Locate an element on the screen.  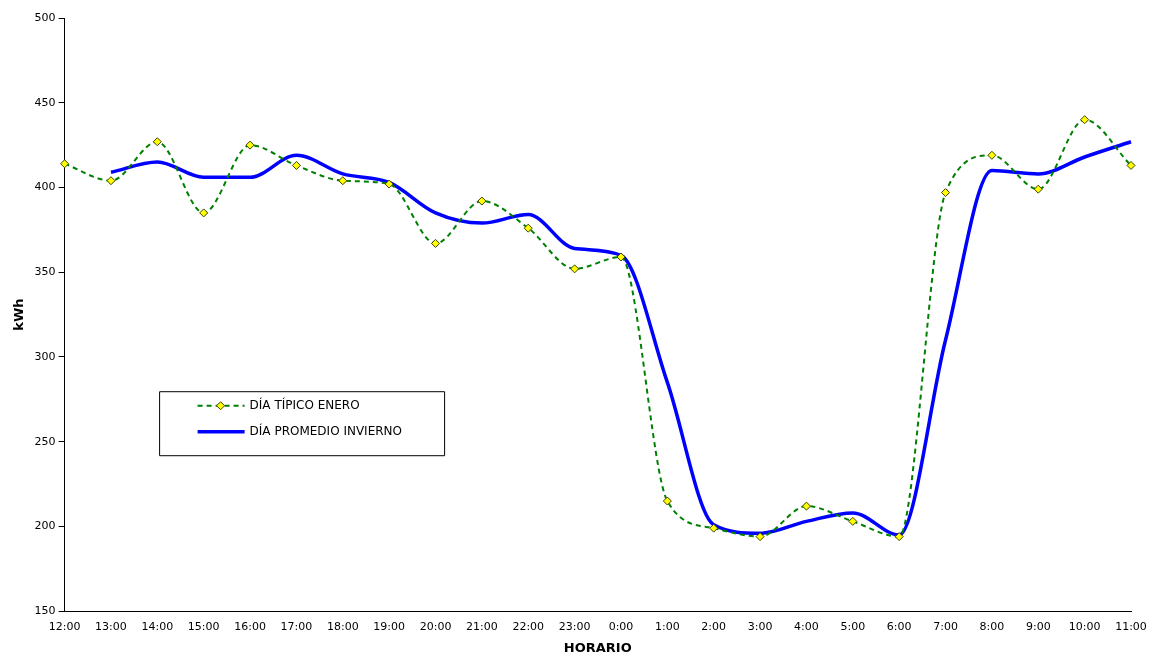
x-tick-label: 1:00 is located at coordinates (667, 626).